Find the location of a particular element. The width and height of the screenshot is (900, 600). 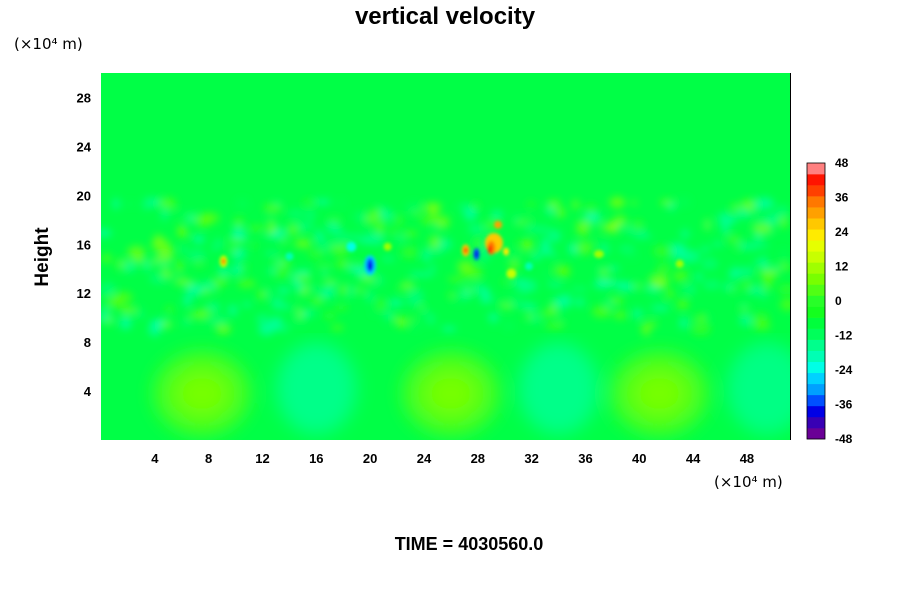

y-tick-label: 4 is located at coordinates (88, 391).